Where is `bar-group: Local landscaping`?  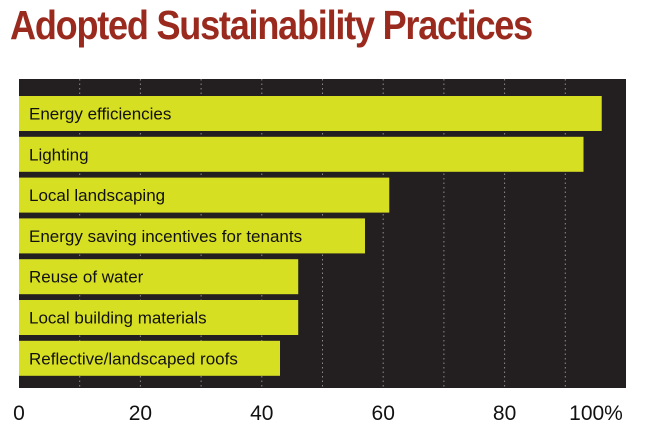 bar-group: Local landscaping is located at coordinates (204, 195).